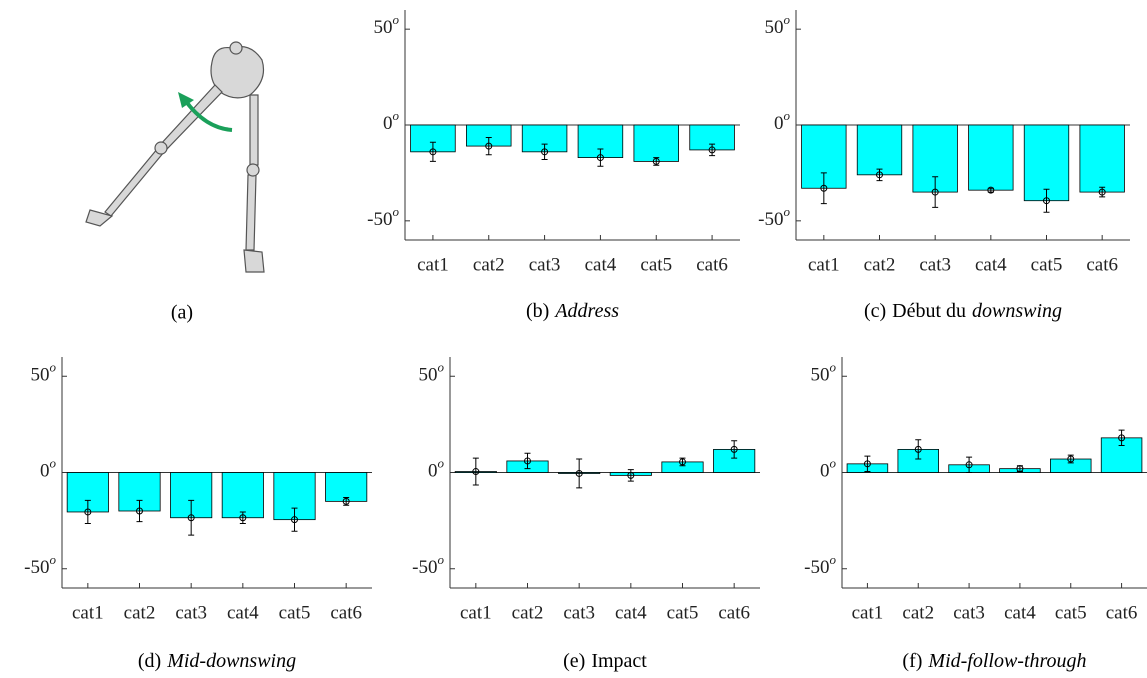  What do you see at coordinates (99, 218) in the screenshot?
I see `foot-left` at bounding box center [99, 218].